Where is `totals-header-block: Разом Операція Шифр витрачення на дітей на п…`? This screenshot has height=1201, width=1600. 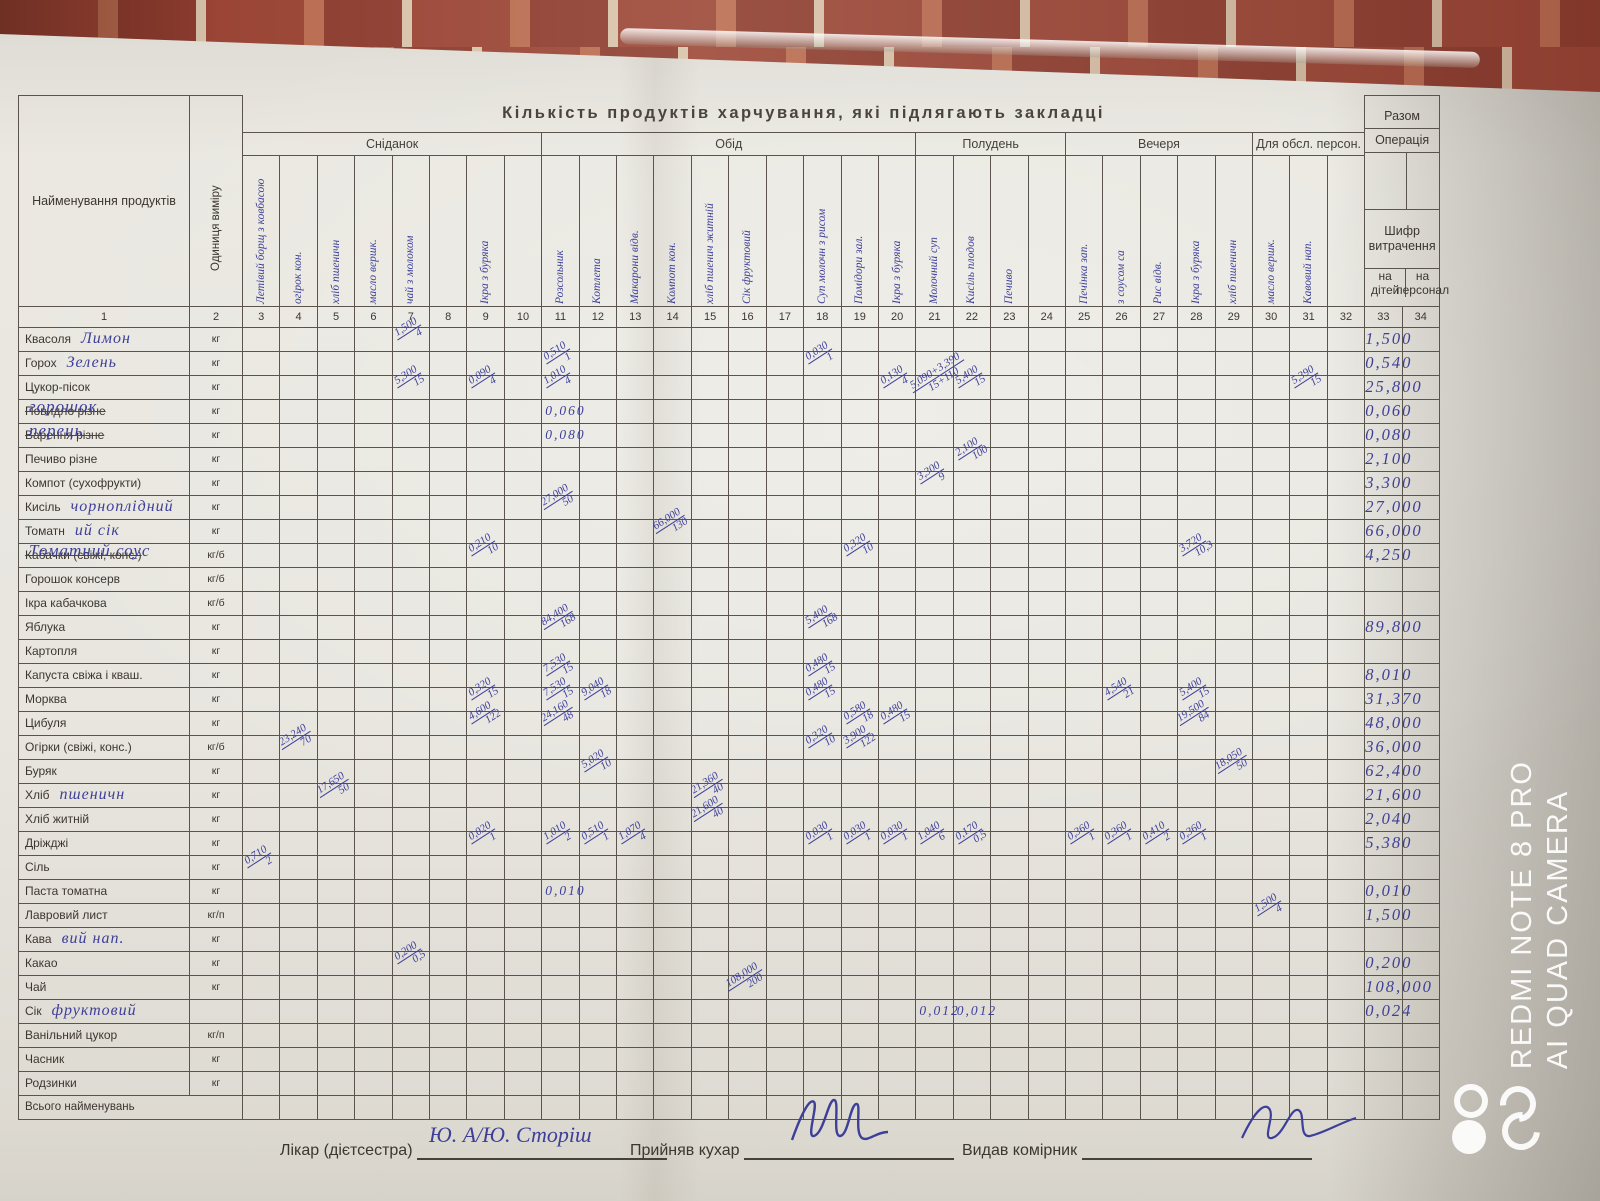 totals-header-block: Разом Операція Шифр витрачення на дітей на п… is located at coordinates (1406, 201).